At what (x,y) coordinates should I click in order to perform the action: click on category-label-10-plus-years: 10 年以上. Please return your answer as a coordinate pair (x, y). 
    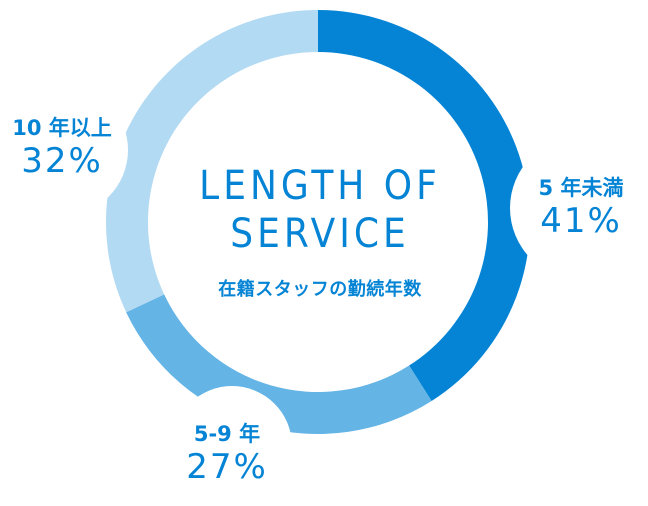
    Looking at the image, I should click on (62, 128).